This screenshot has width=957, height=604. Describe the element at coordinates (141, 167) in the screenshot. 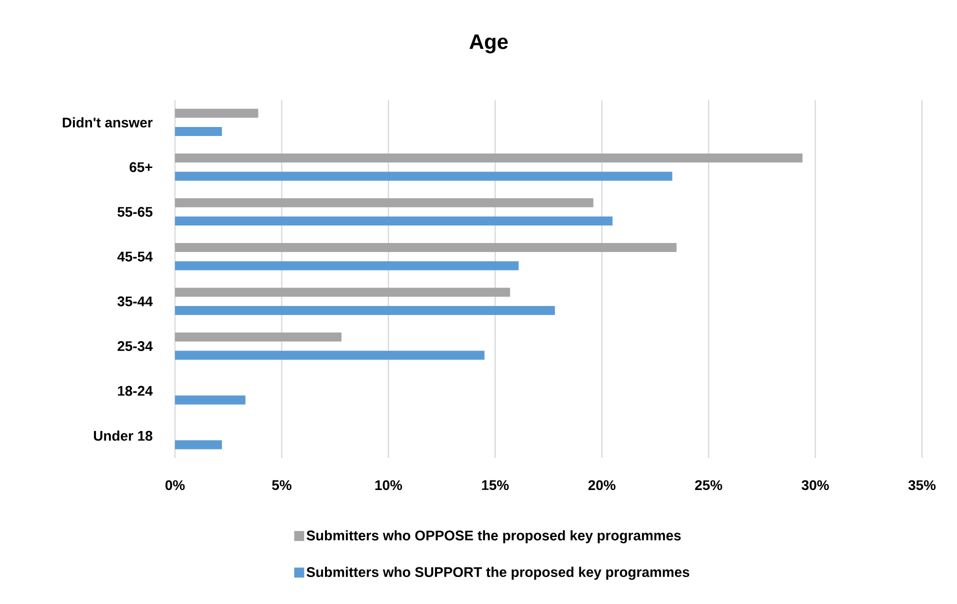

I see `y-tick-label: 65+` at that location.